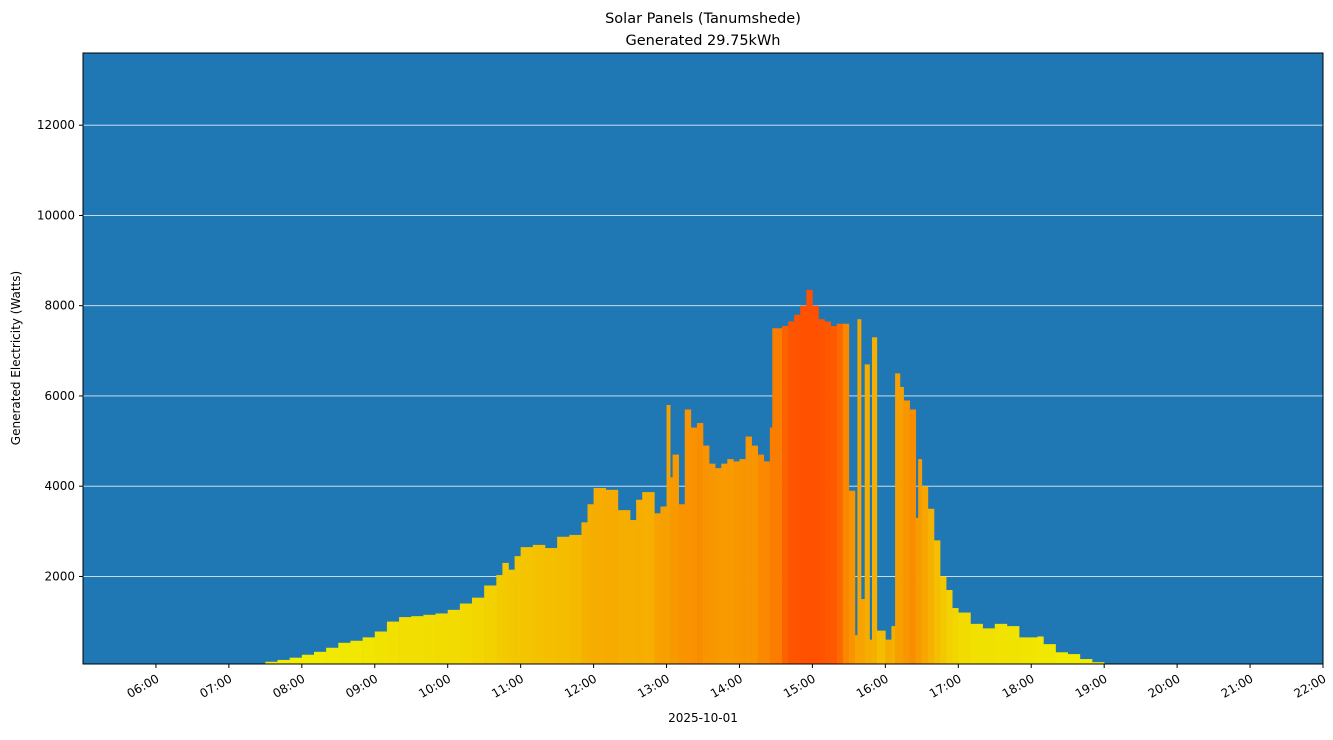 This screenshot has height=740, width=1333. What do you see at coordinates (16, 358) in the screenshot?
I see `y-axis-label: Generated Electricity (Watts)` at bounding box center [16, 358].